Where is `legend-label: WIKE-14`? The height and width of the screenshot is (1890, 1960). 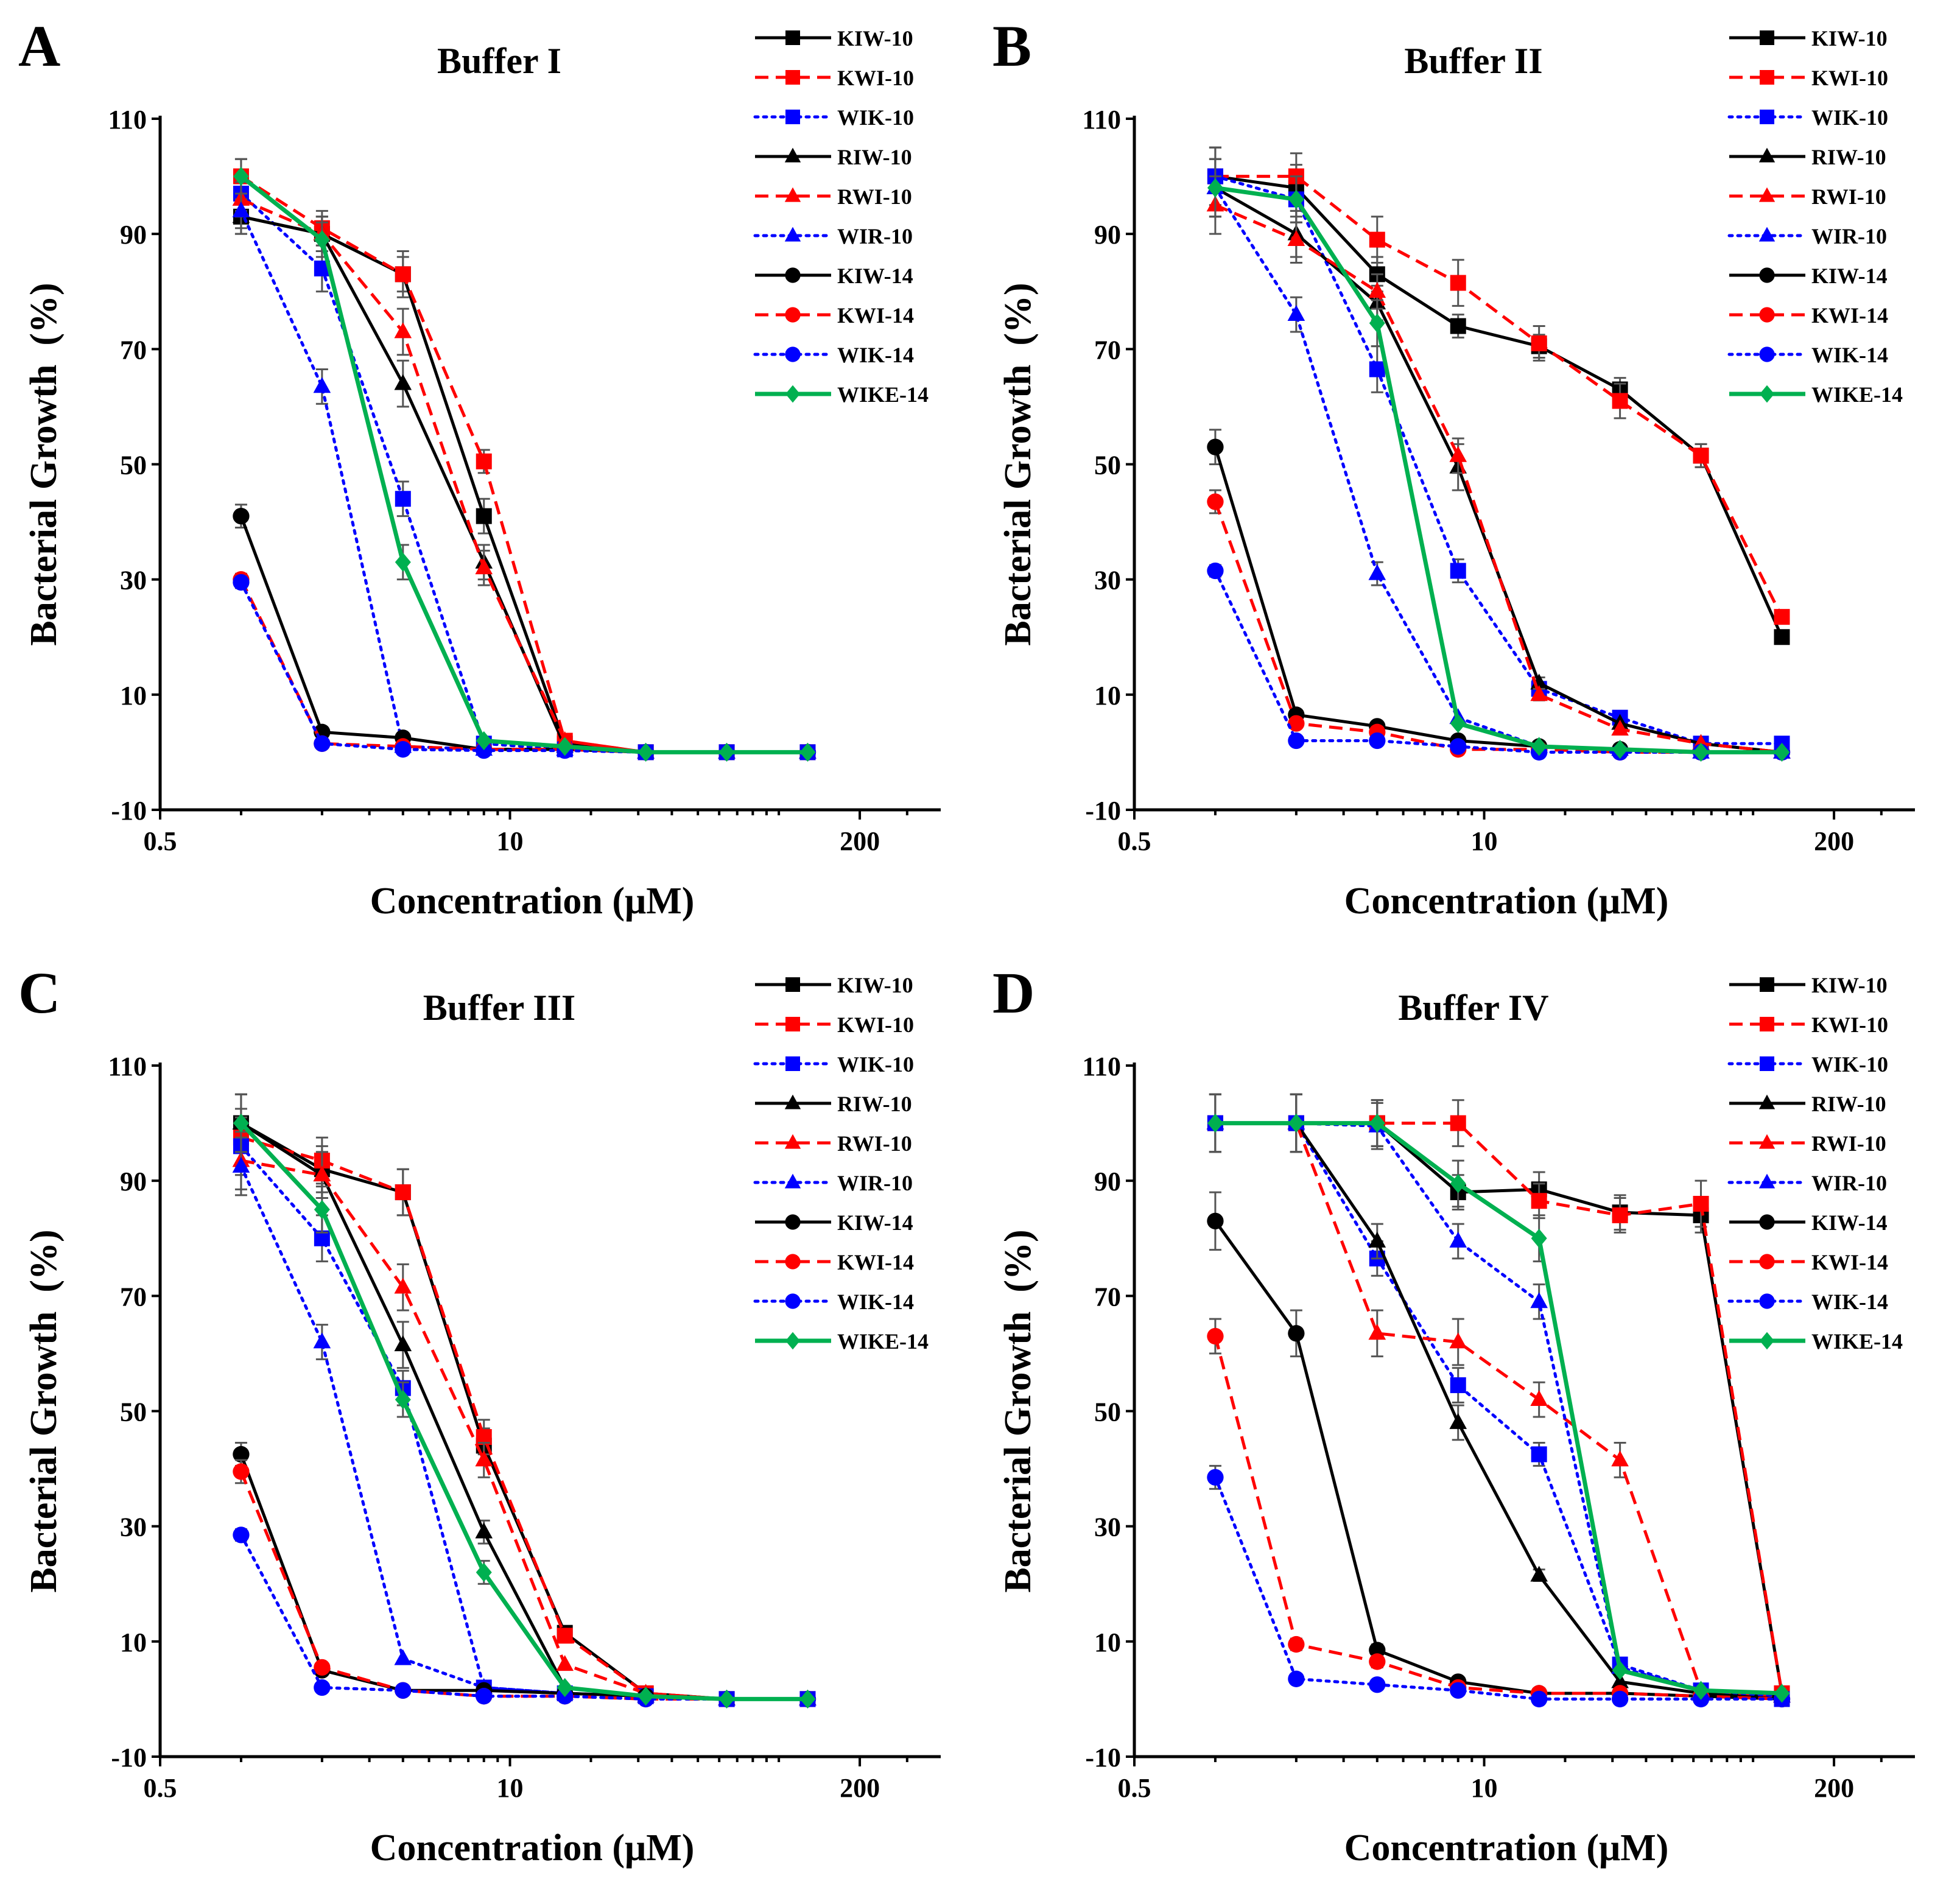 legend-label: WIKE-14 is located at coordinates (1857, 1341).